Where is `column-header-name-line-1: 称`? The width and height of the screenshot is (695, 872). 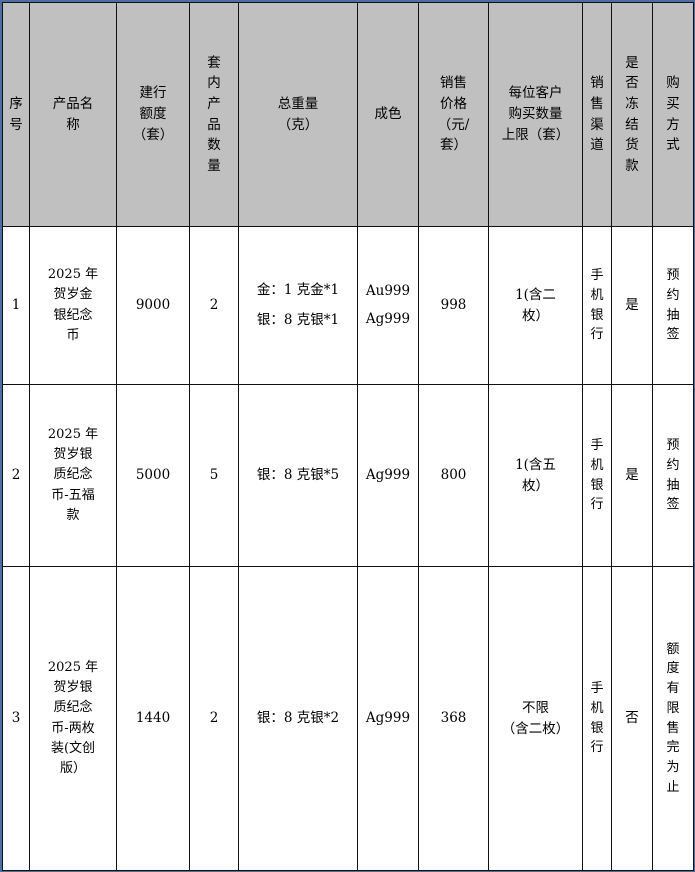
column-header-name-line-1: 称 is located at coordinates (73, 124).